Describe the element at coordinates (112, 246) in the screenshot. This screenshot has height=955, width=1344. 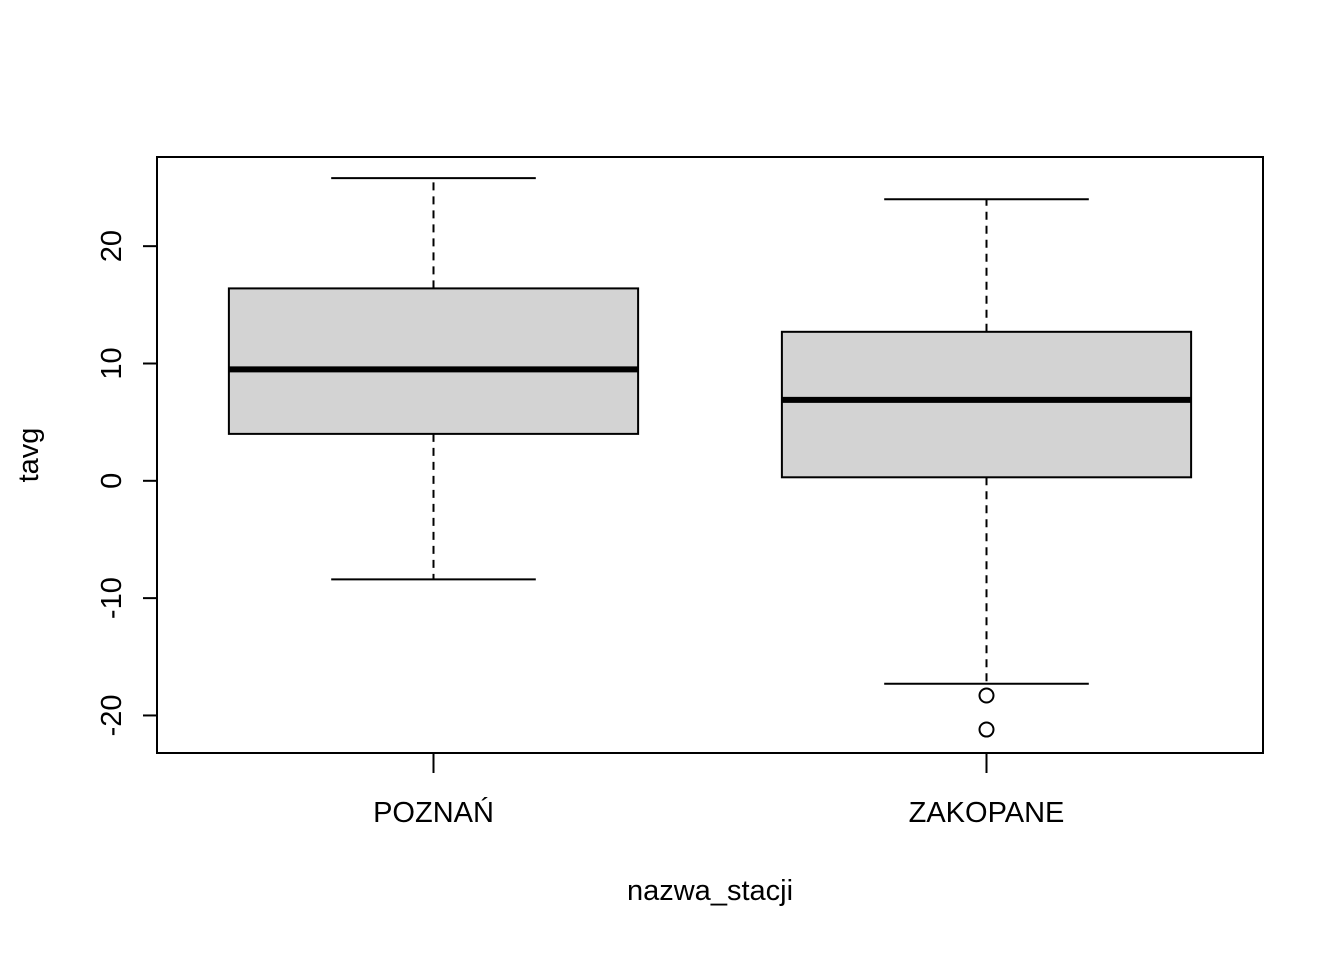
I see `y-tick-label: 20` at that location.